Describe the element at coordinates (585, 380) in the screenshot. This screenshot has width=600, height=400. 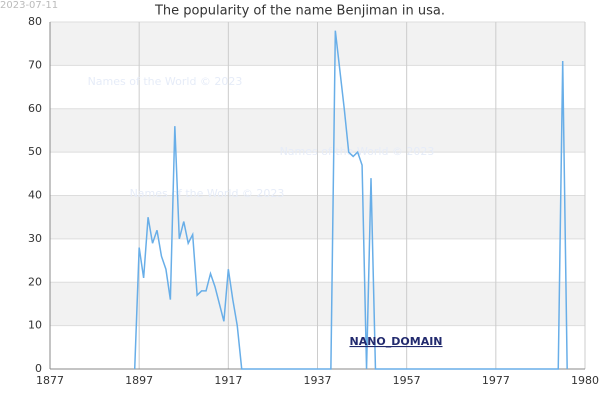
I see `x-tick-label: 1980` at that location.